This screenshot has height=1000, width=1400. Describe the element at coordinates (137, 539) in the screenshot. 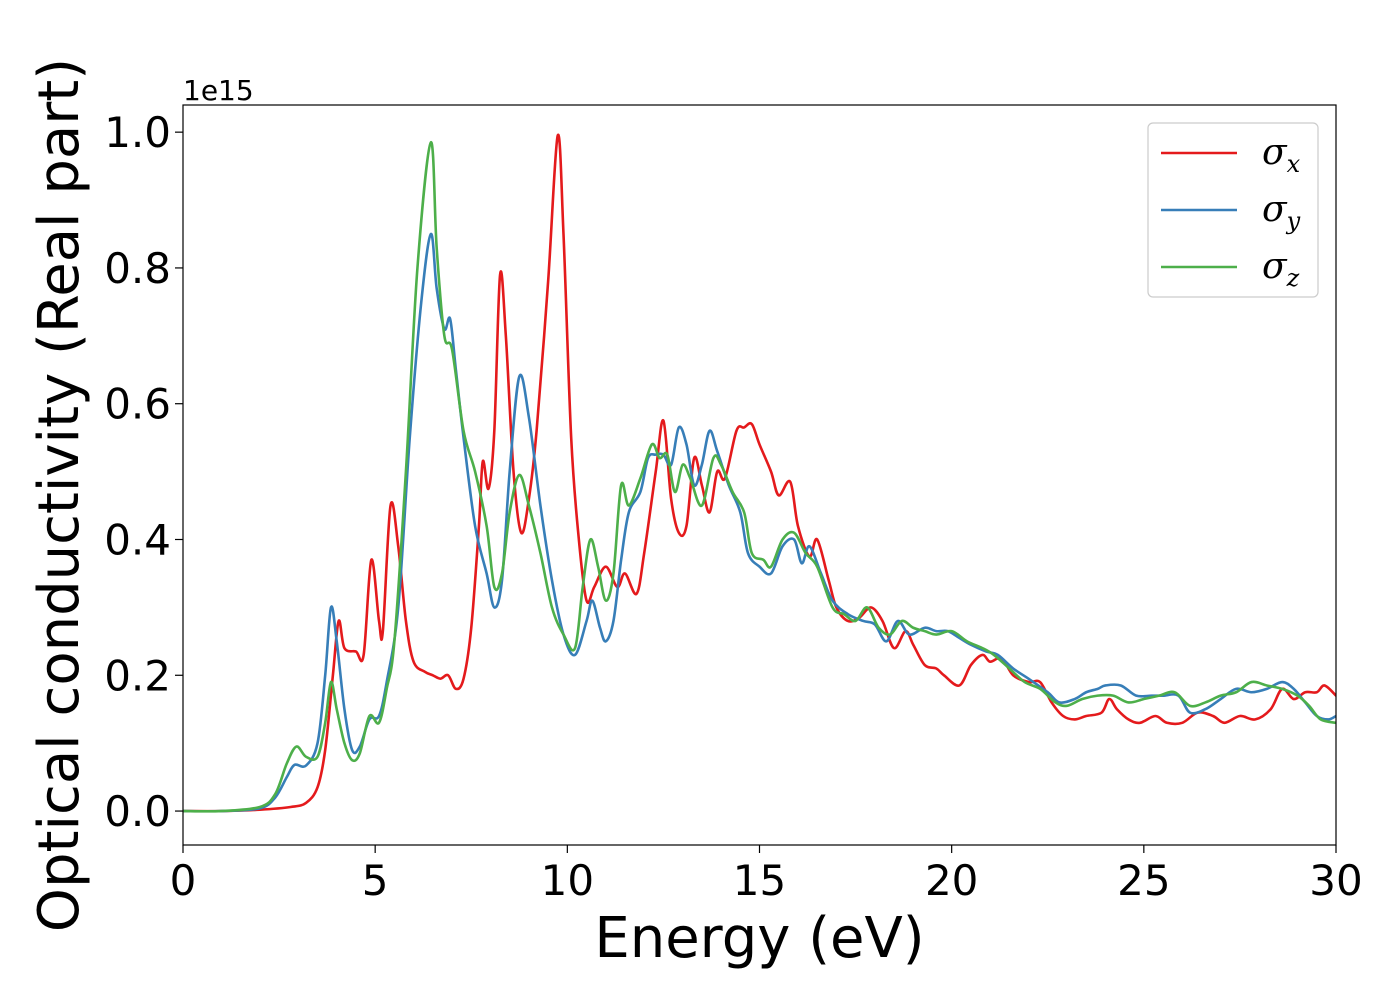

I see `y-tick-label: 0.4` at that location.